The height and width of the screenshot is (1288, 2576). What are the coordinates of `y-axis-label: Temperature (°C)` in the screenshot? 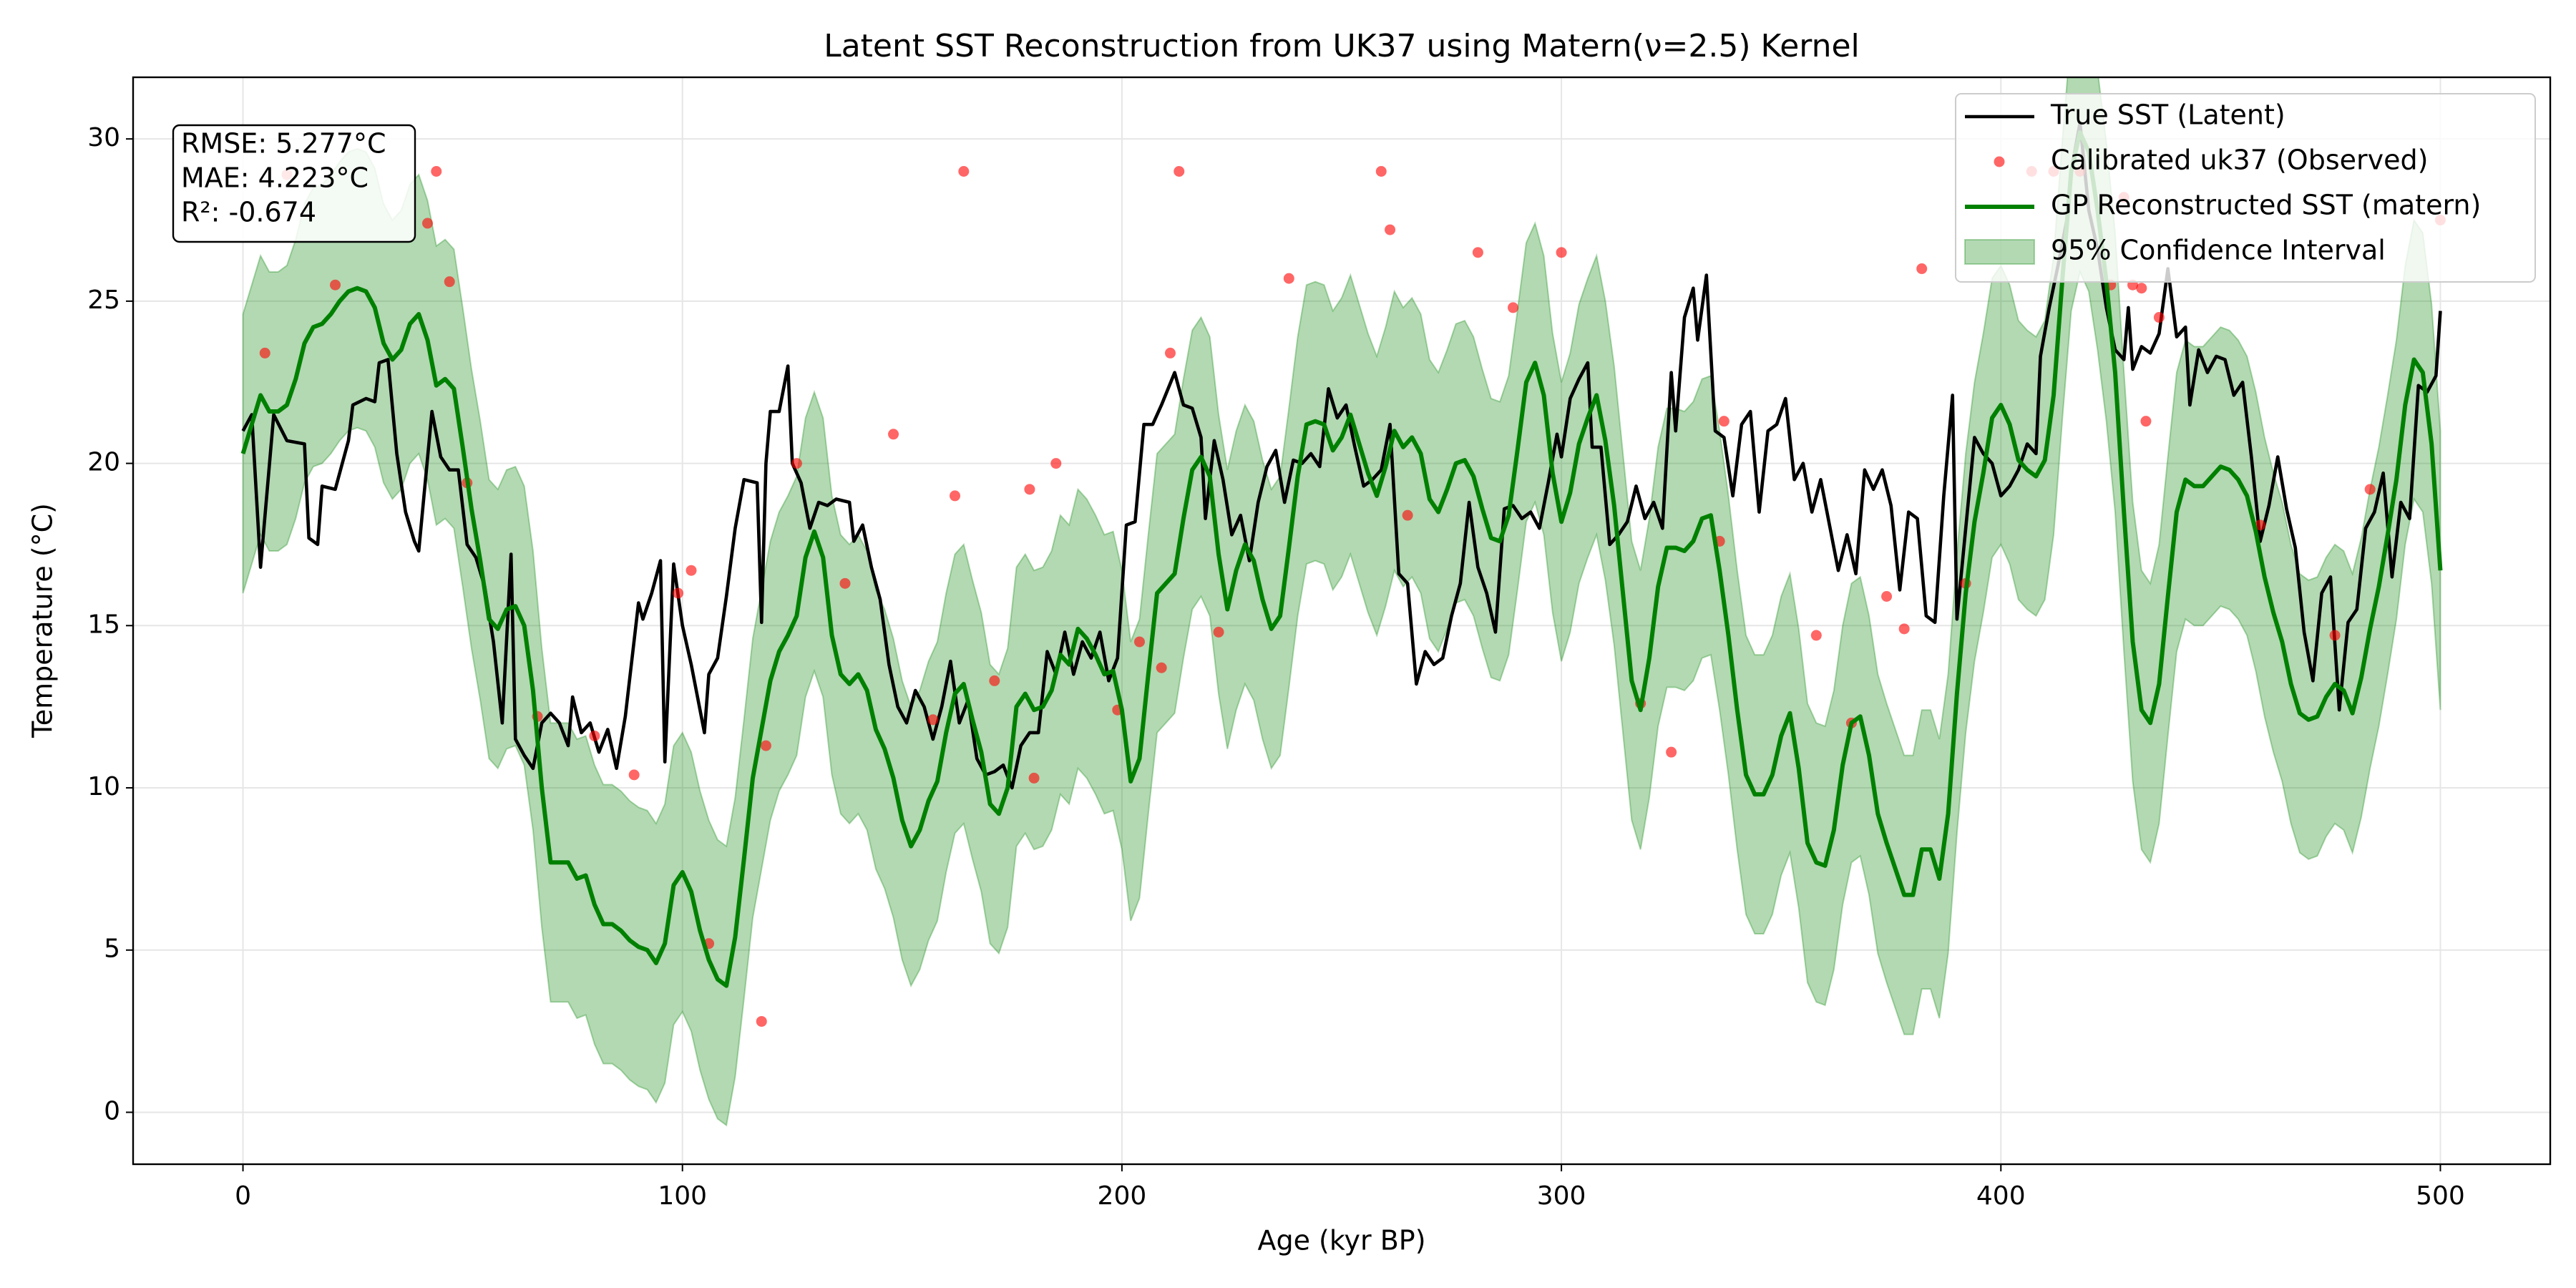 It's located at (43, 620).